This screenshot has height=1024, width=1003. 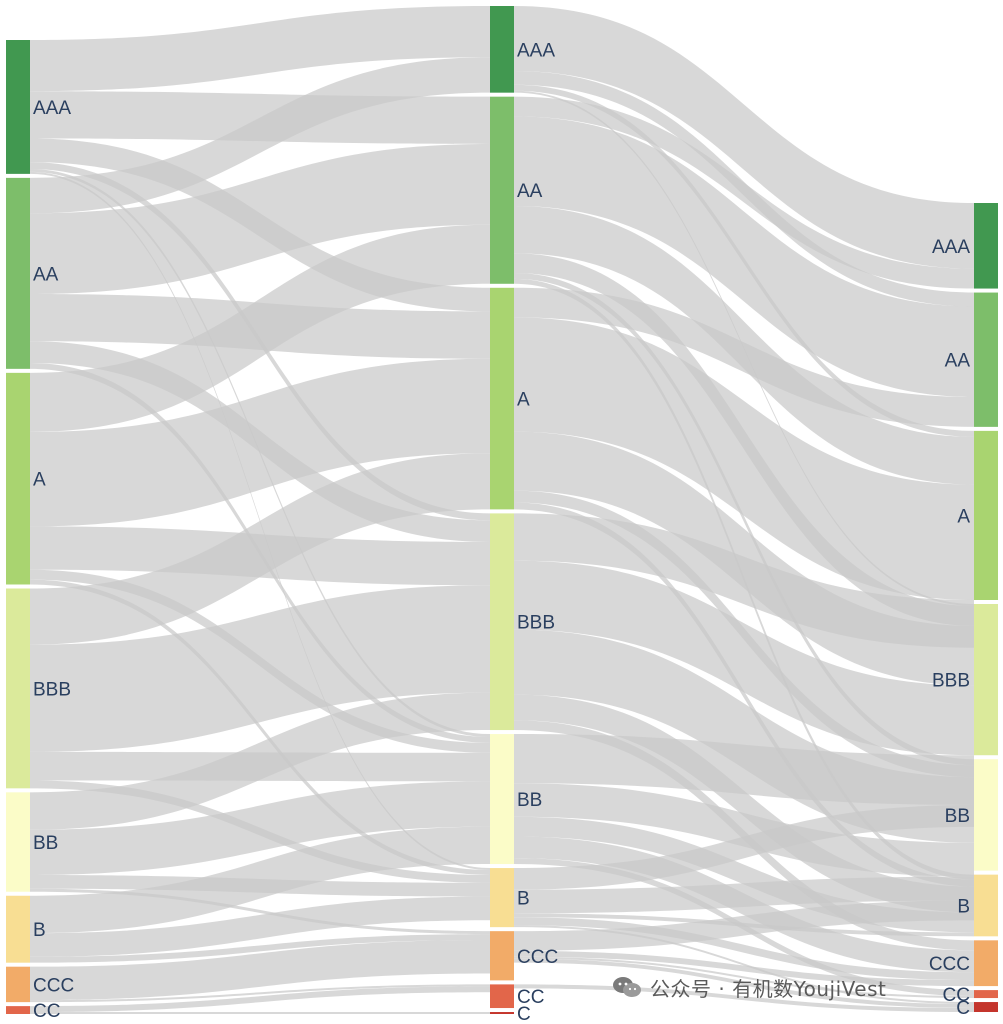 What do you see at coordinates (18, 929) in the screenshot?
I see `node-0-B` at bounding box center [18, 929].